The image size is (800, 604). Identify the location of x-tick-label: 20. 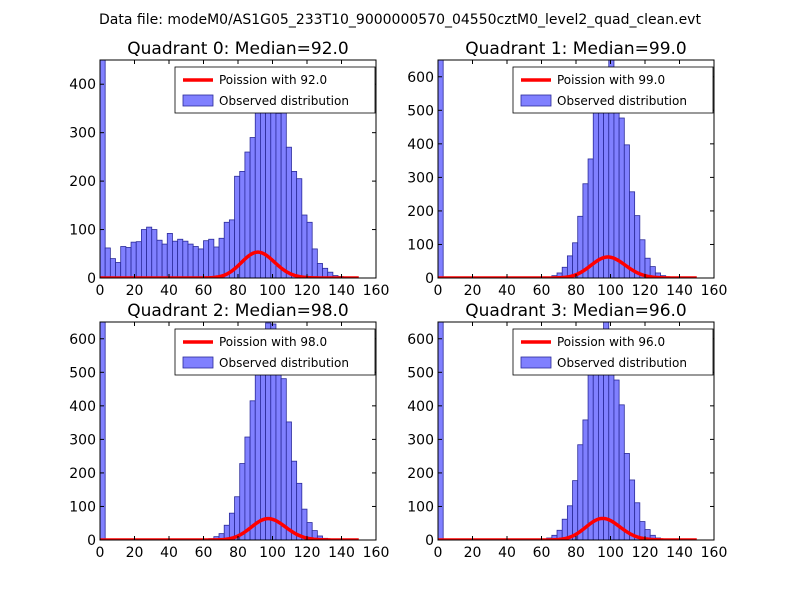
(135, 291).